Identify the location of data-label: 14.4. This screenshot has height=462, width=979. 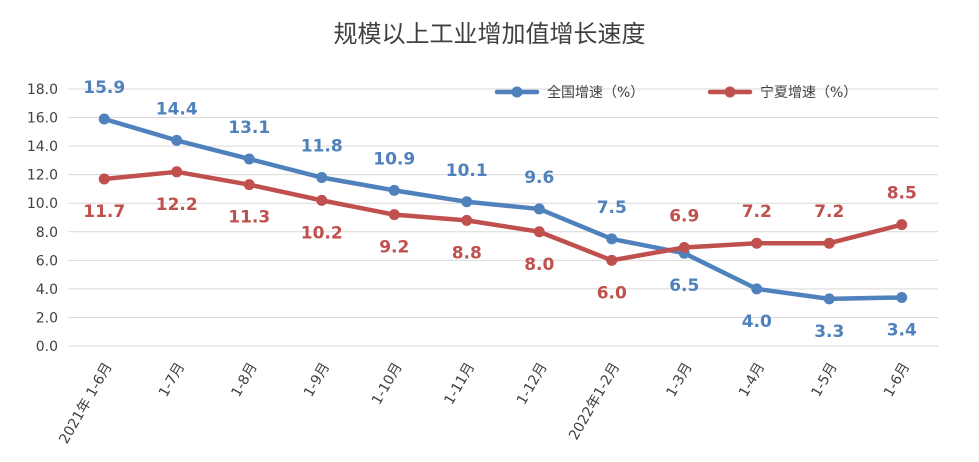
(177, 109).